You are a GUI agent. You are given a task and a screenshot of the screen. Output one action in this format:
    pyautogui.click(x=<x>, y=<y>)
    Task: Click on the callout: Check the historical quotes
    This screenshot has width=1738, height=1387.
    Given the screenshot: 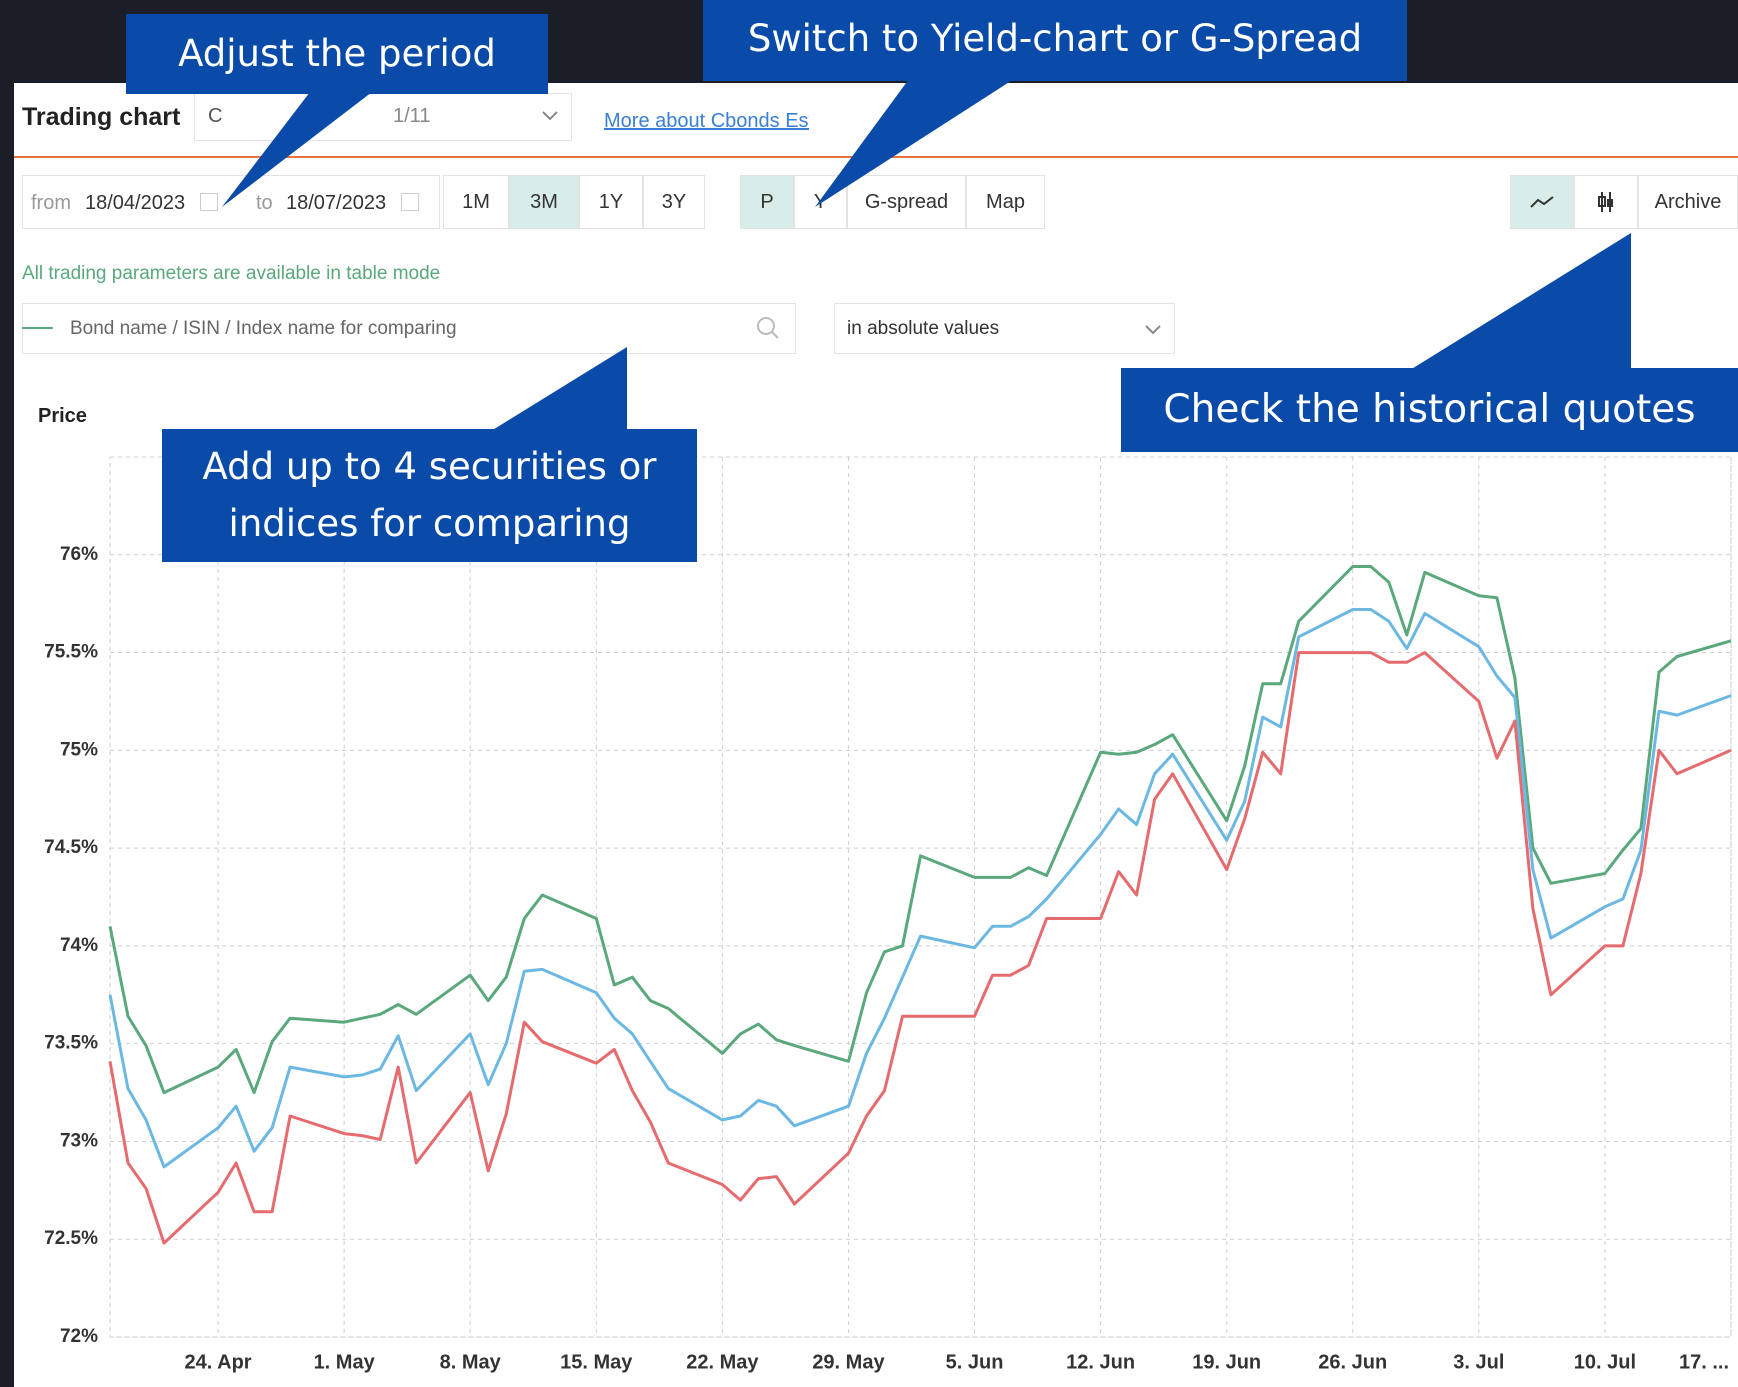 What is the action you would take?
    pyautogui.click(x=1429, y=410)
    